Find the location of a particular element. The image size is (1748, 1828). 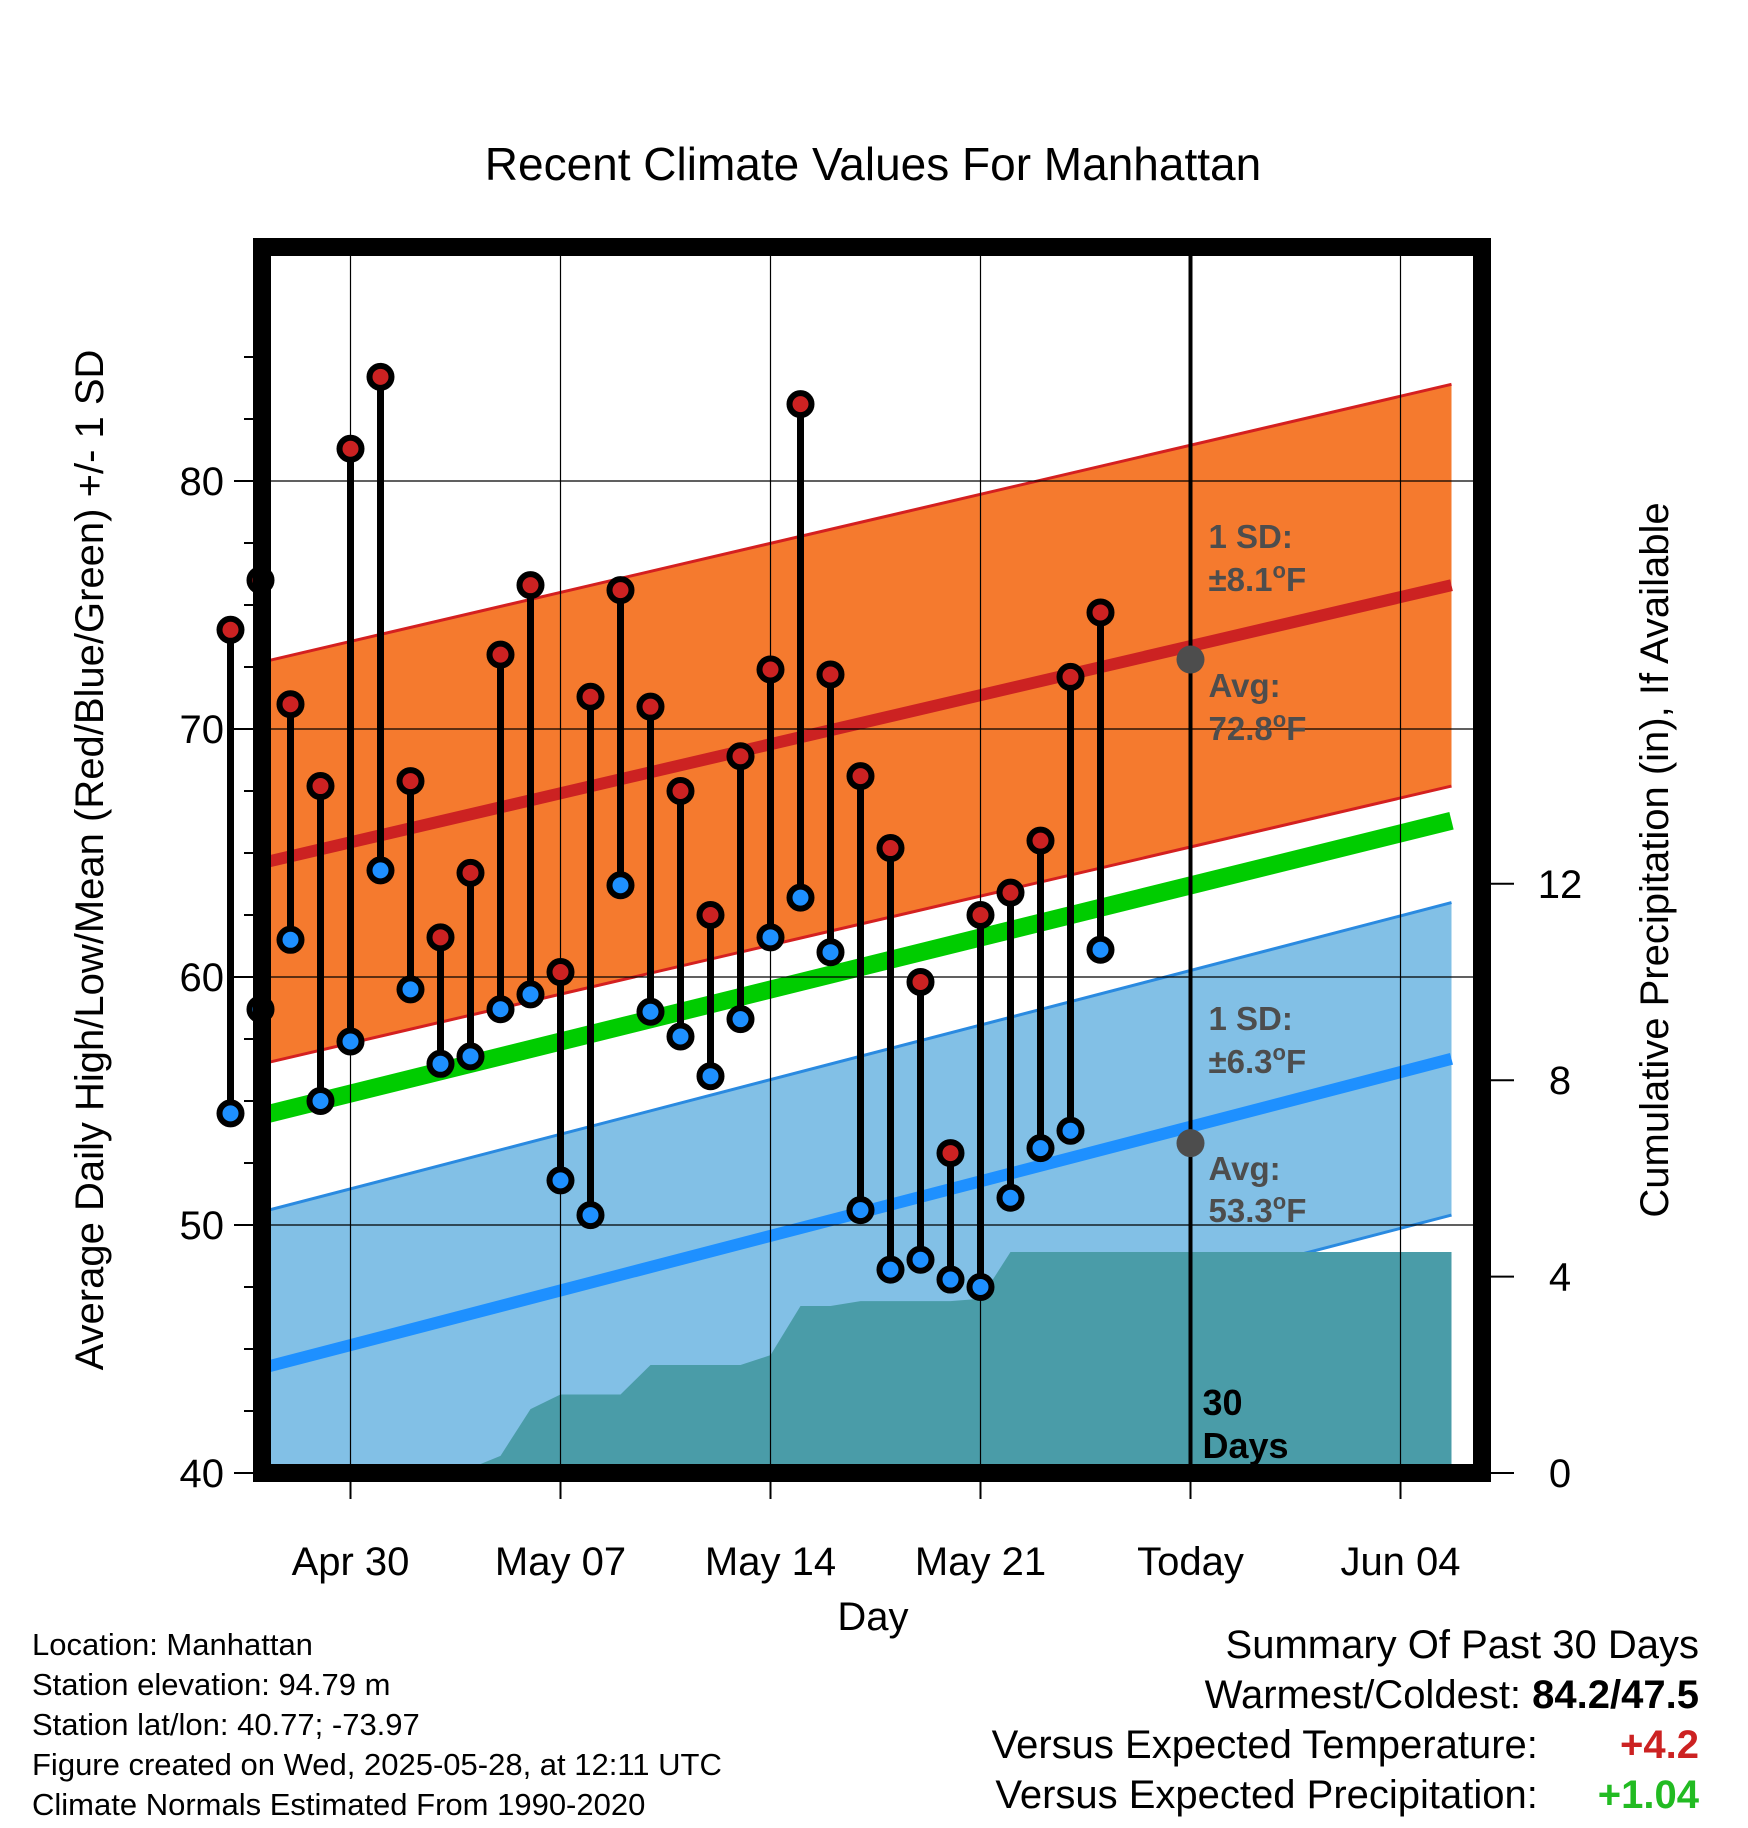

window-days-word: Days is located at coordinates (1246, 1445).